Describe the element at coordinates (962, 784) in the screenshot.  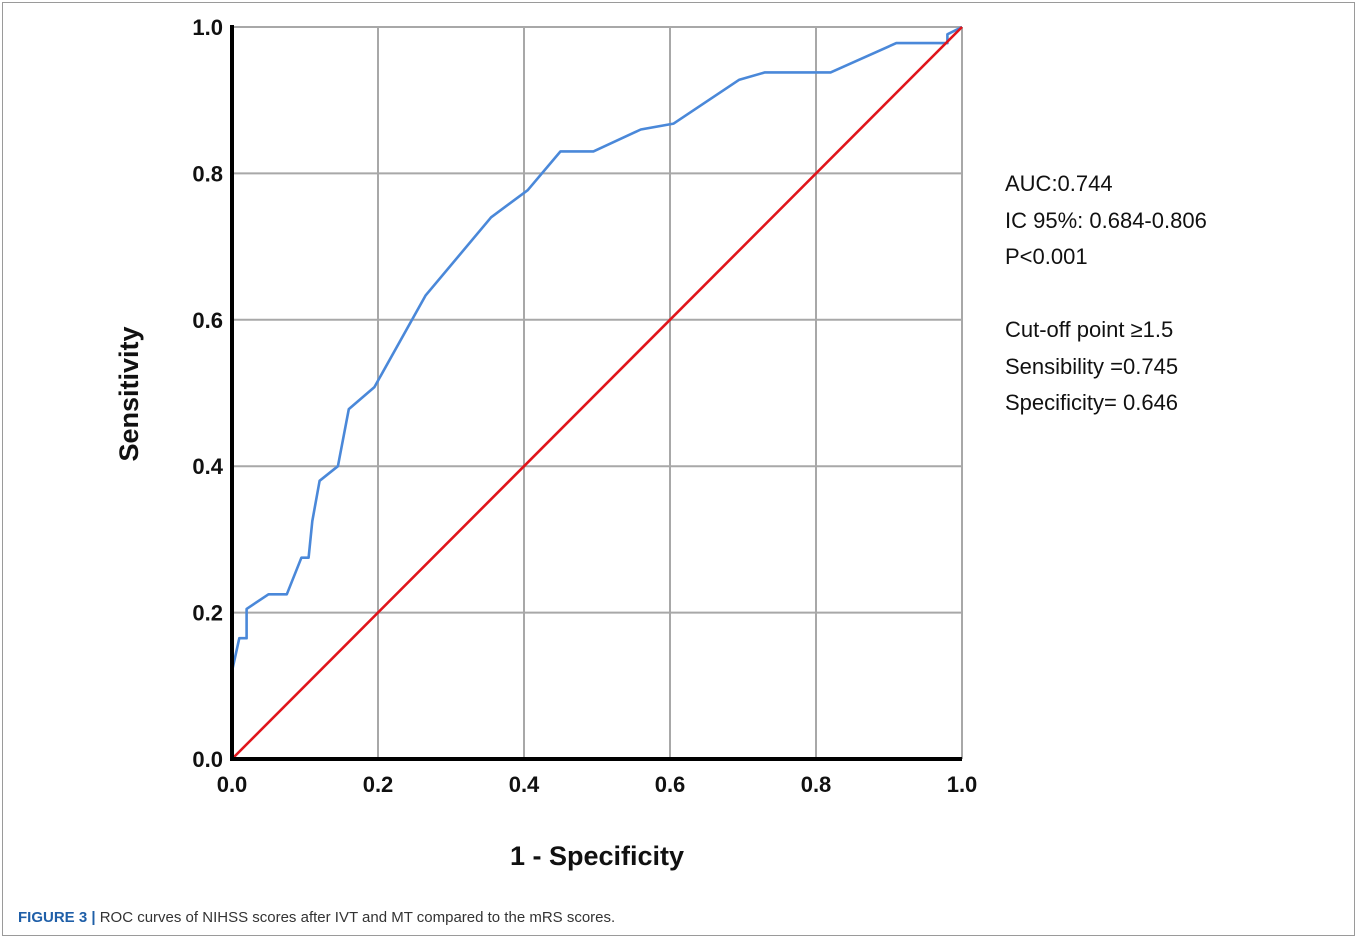
I see `x-tick-label: 1.0` at that location.